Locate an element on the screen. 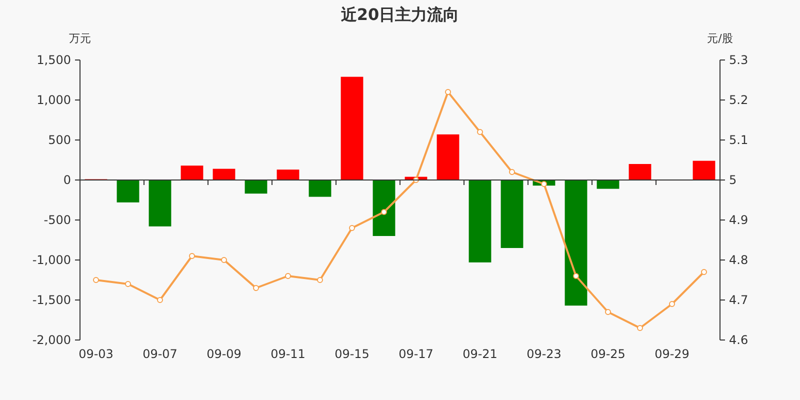  y2-tick-label: 5.1 is located at coordinates (738, 140).